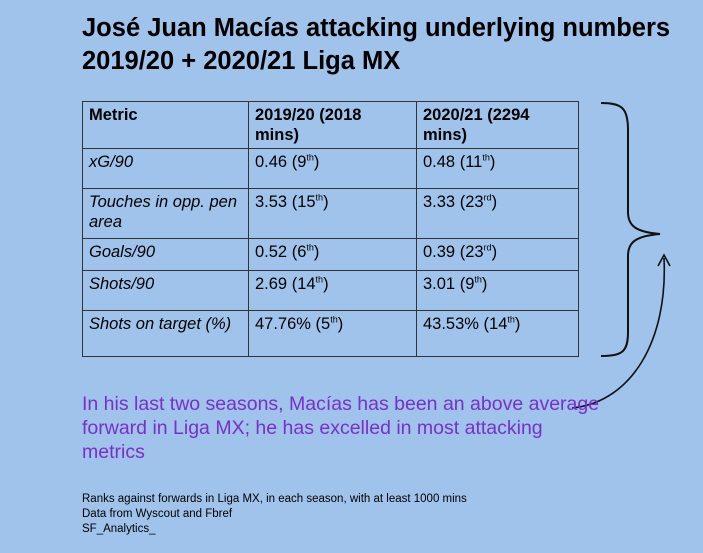  What do you see at coordinates (165, 125) in the screenshot?
I see `header-metric: Metric` at bounding box center [165, 125].